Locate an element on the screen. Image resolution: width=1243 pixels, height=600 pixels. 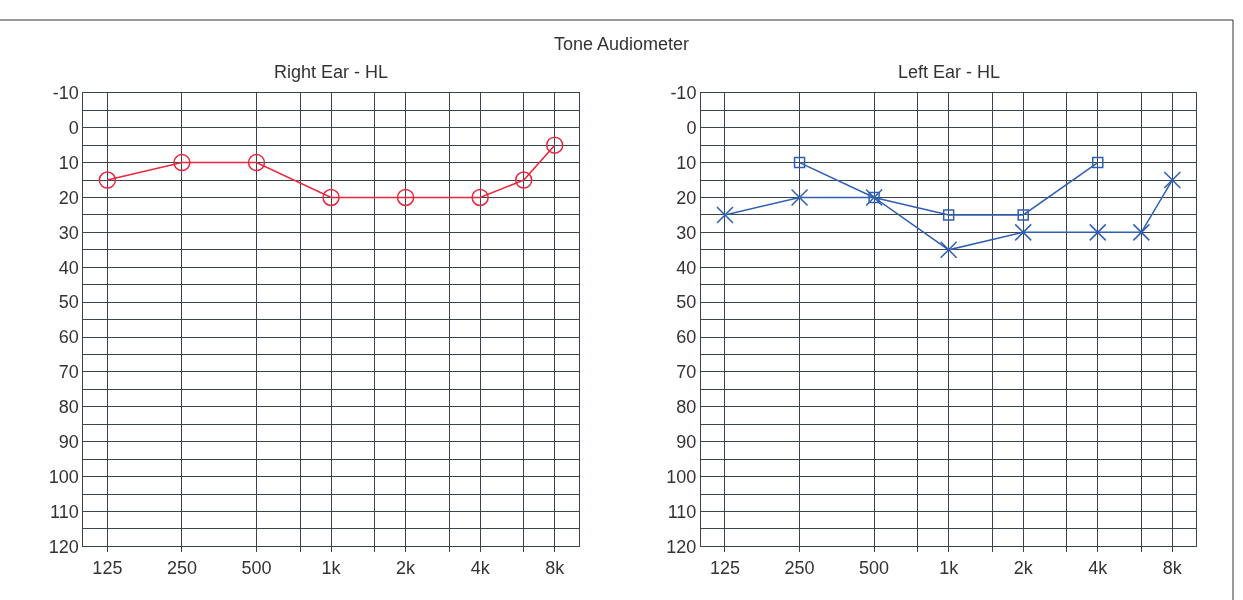
chart-title: Left Ear - HL is located at coordinates (949, 72).